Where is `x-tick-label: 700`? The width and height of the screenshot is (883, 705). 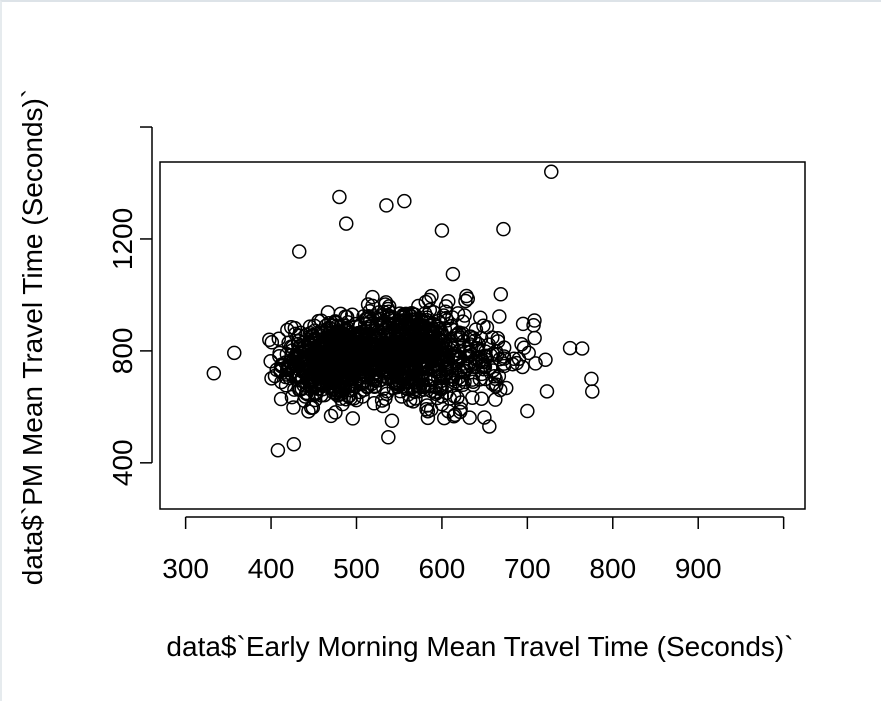
x-tick-label: 700 is located at coordinates (527, 568).